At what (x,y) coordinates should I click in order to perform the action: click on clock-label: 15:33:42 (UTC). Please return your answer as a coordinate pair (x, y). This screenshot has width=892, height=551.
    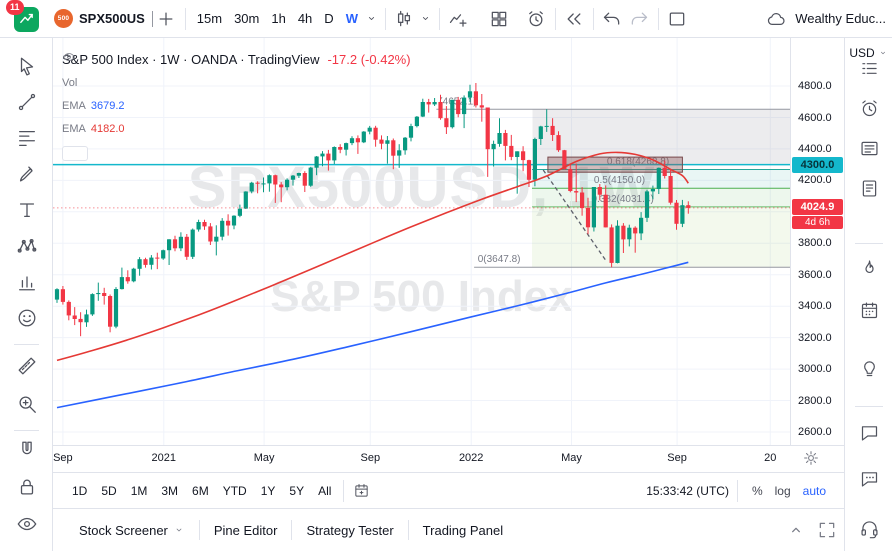
    Looking at the image, I should click on (687, 490).